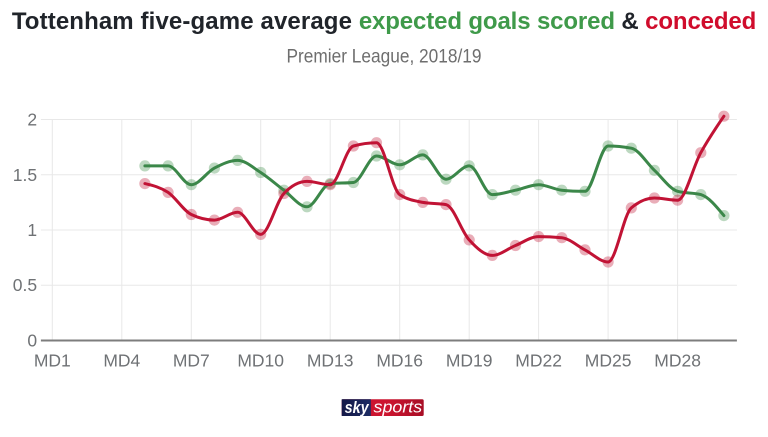 The width and height of the screenshot is (768, 437). I want to click on svg-text: 1, so click(32, 230).